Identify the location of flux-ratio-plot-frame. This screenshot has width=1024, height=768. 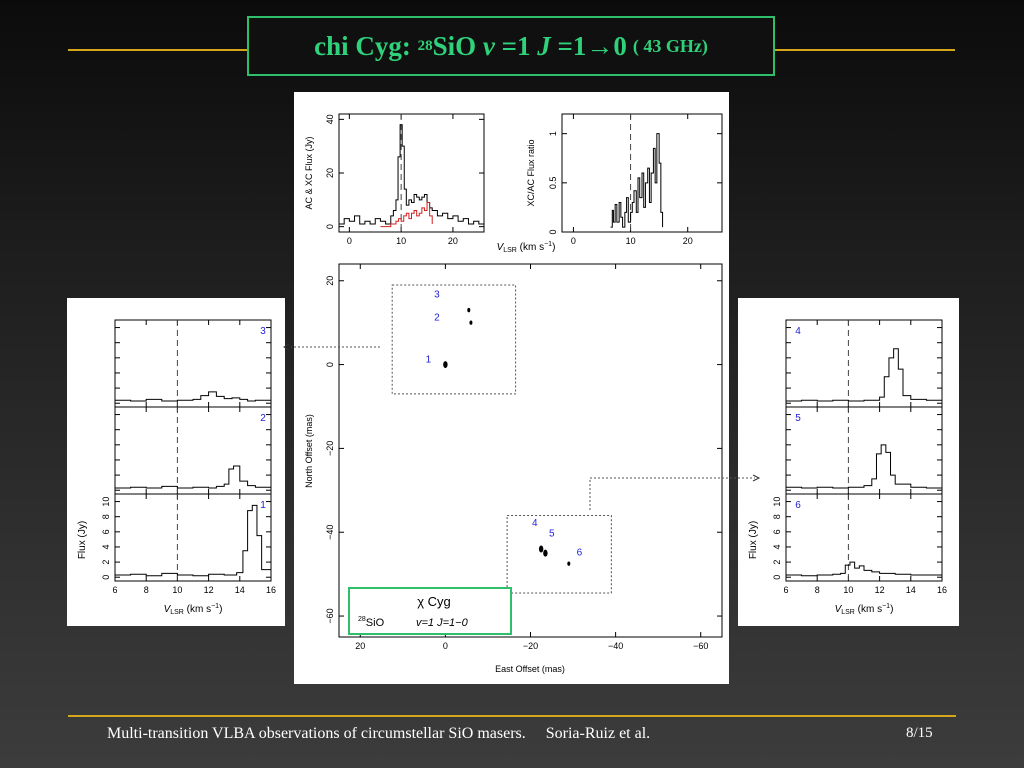
(642, 173).